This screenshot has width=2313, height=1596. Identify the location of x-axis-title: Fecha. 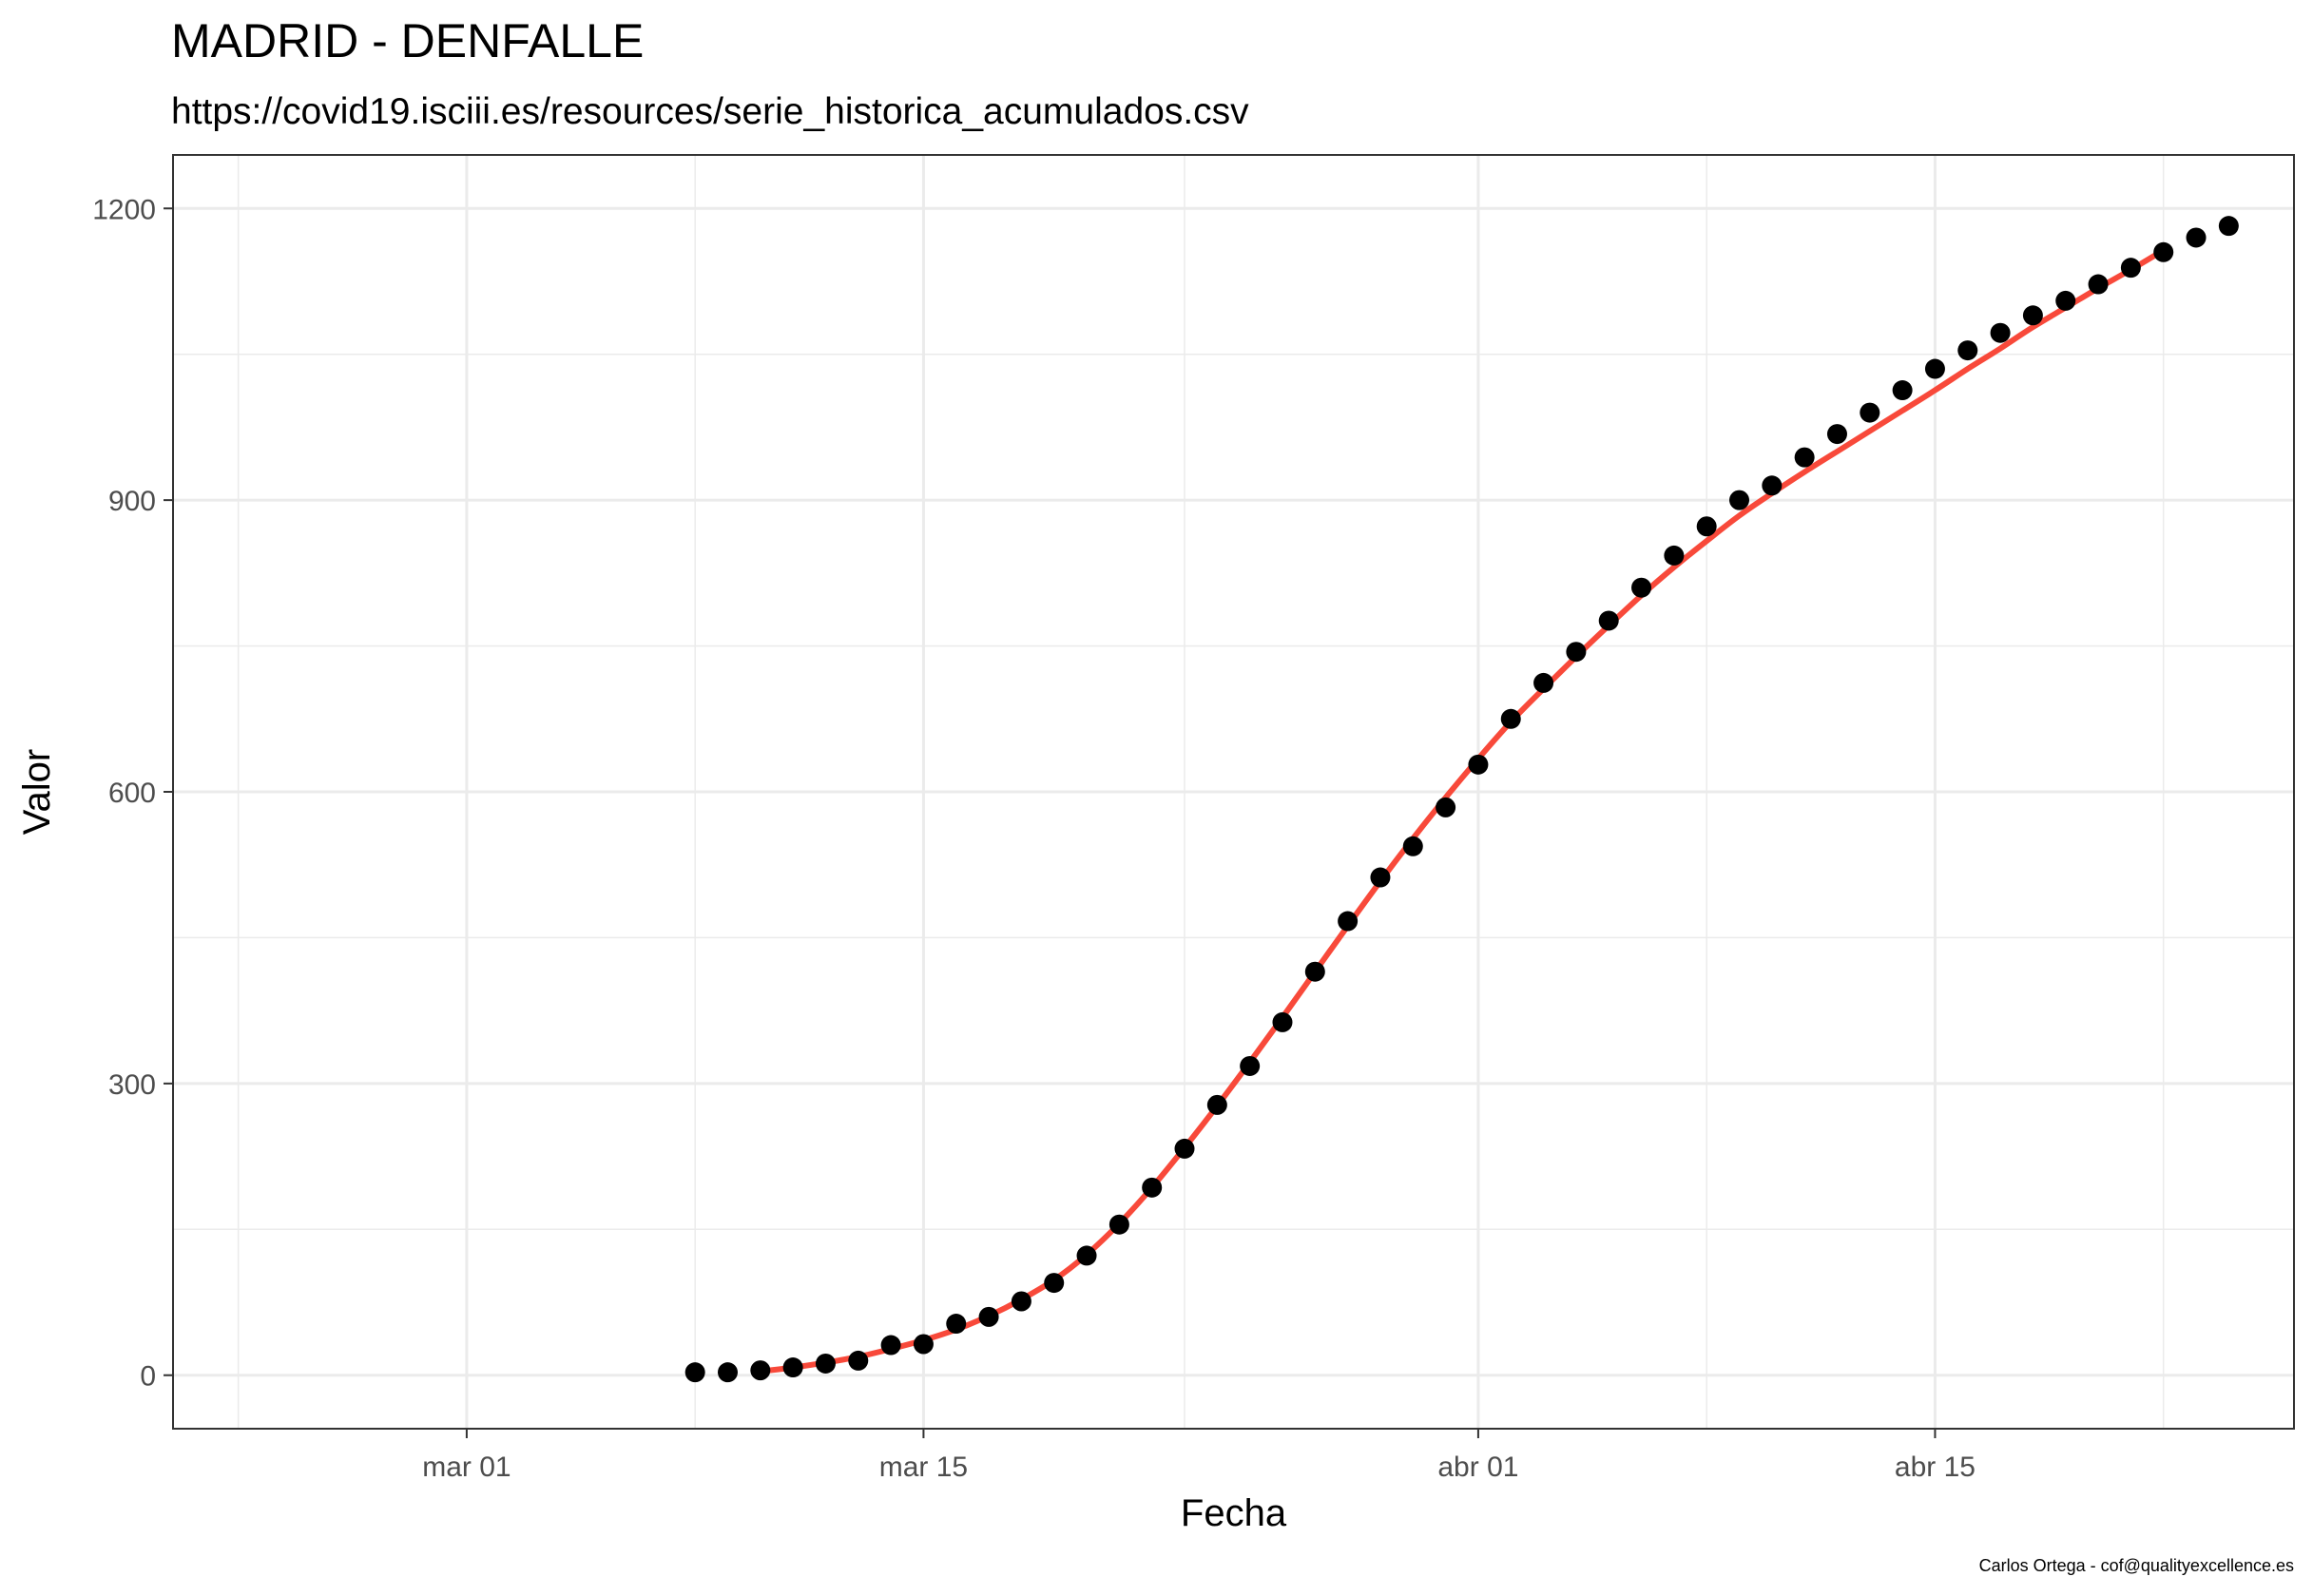
(1234, 1513).